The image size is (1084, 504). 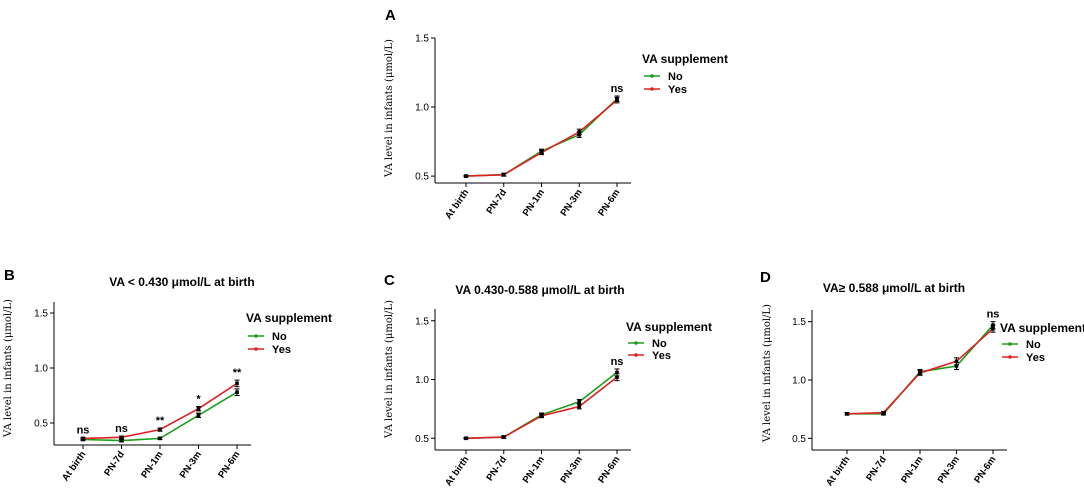 What do you see at coordinates (9, 275) in the screenshot?
I see `panel-letter: B` at bounding box center [9, 275].